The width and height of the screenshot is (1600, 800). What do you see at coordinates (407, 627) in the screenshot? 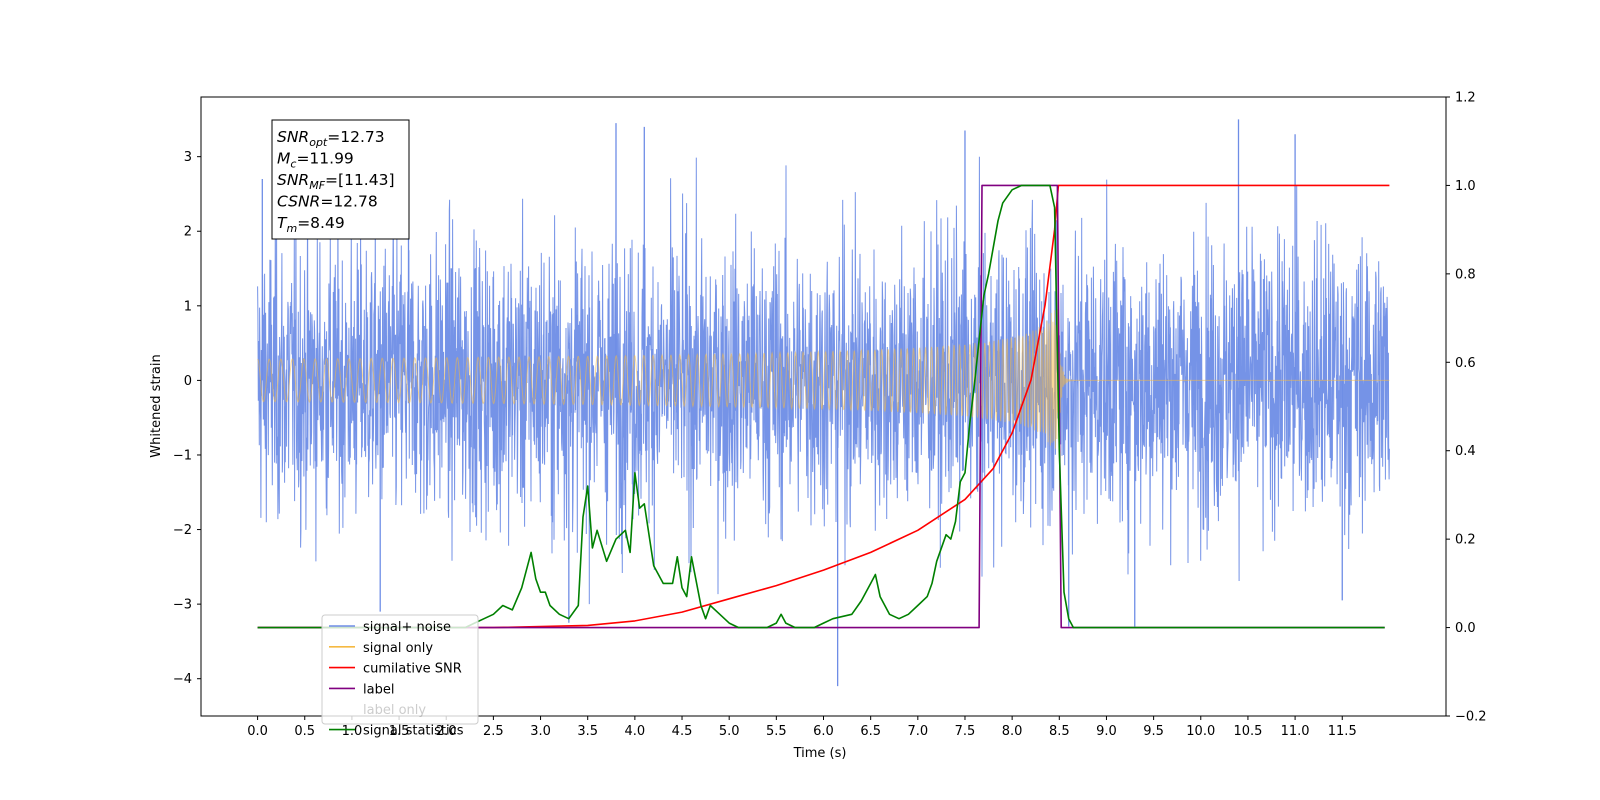
I see `legend-label-signal-noise: signal+ noise` at bounding box center [407, 627].